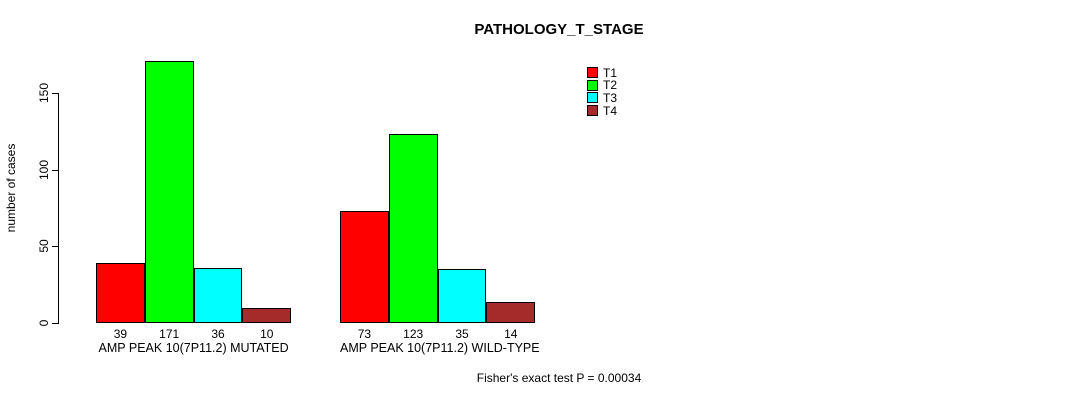 The height and width of the screenshot is (400, 1090). Describe the element at coordinates (610, 85) in the screenshot. I see `legend-label-t2: T2` at that location.